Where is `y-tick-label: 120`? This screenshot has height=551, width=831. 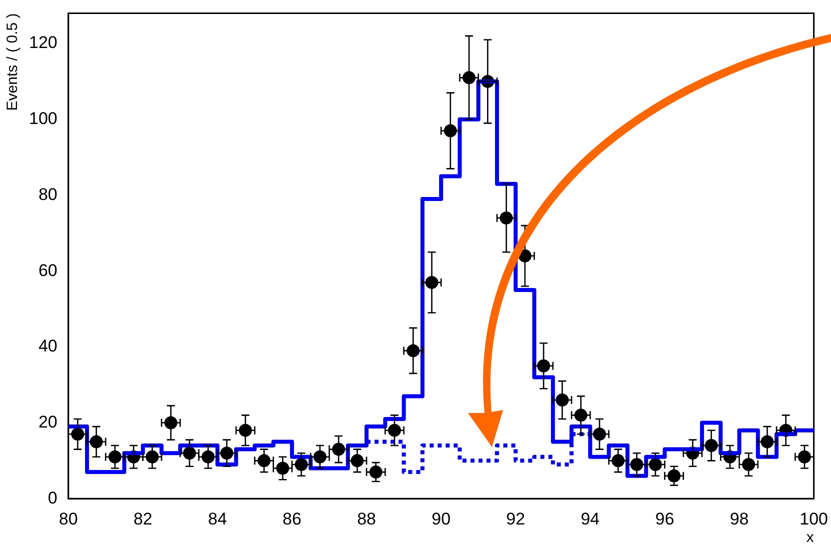 y-tick-label: 120 is located at coordinates (43, 42).